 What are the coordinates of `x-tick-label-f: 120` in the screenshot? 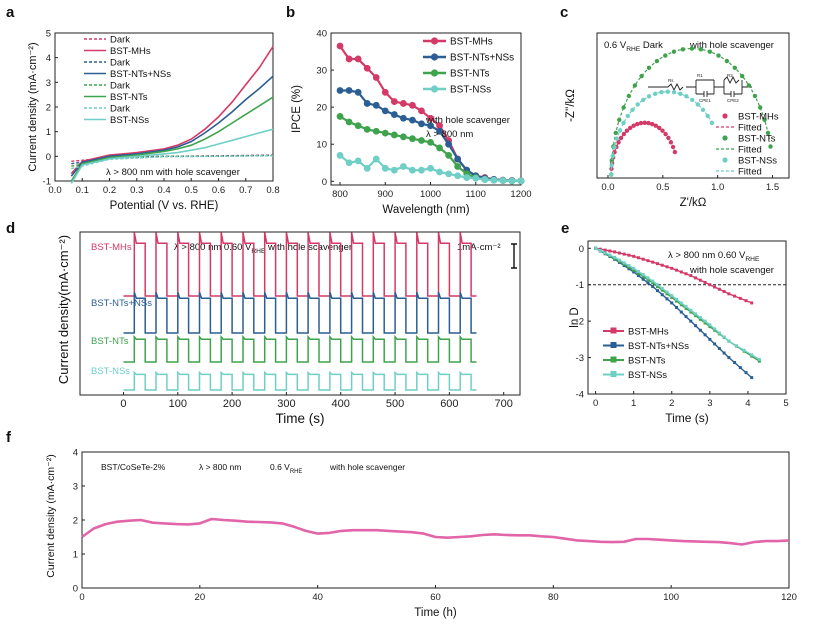 It's located at (789, 597).